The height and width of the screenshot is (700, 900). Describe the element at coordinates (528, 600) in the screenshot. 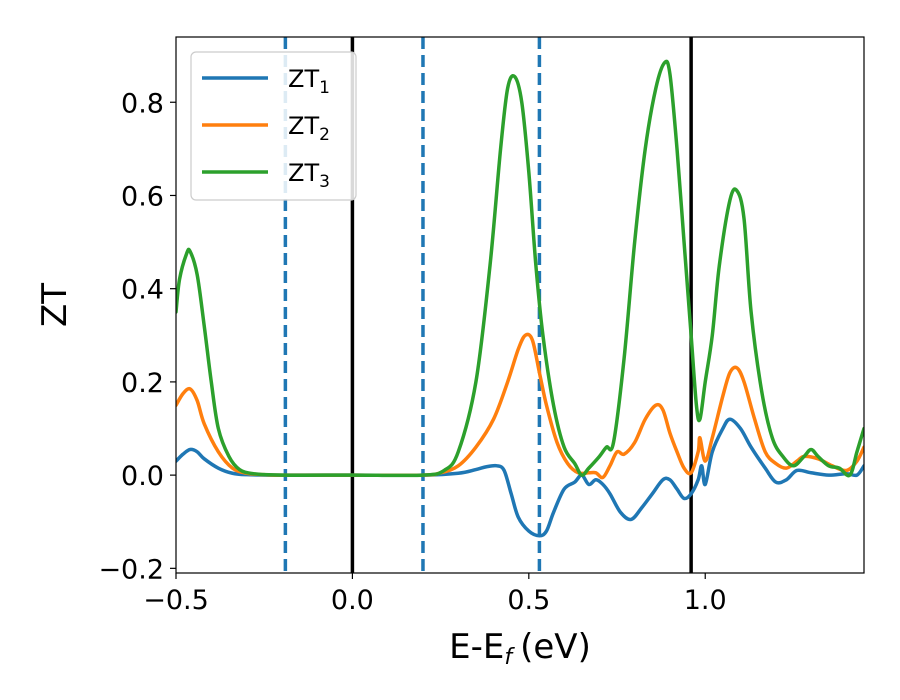

I see `x-tick-label: 0.5` at that location.